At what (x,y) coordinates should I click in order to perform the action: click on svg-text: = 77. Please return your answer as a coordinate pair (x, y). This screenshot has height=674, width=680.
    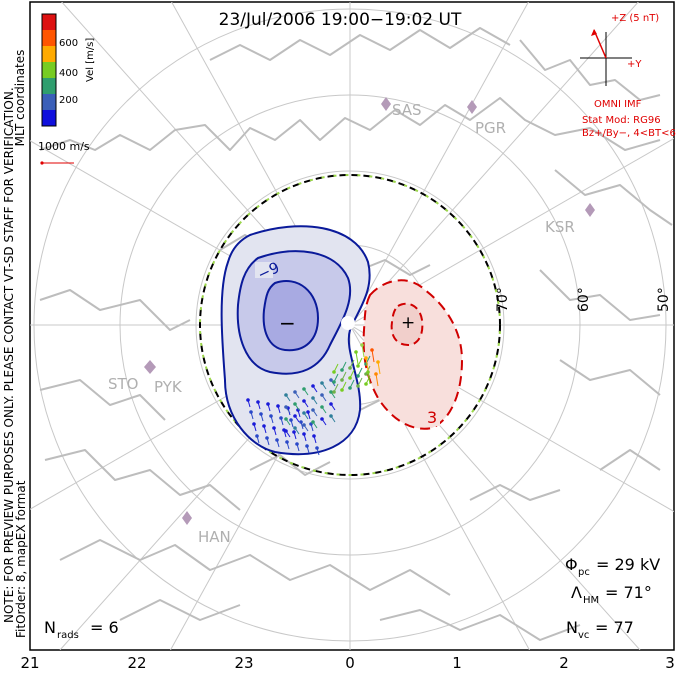
    Looking at the image, I should click on (614, 627).